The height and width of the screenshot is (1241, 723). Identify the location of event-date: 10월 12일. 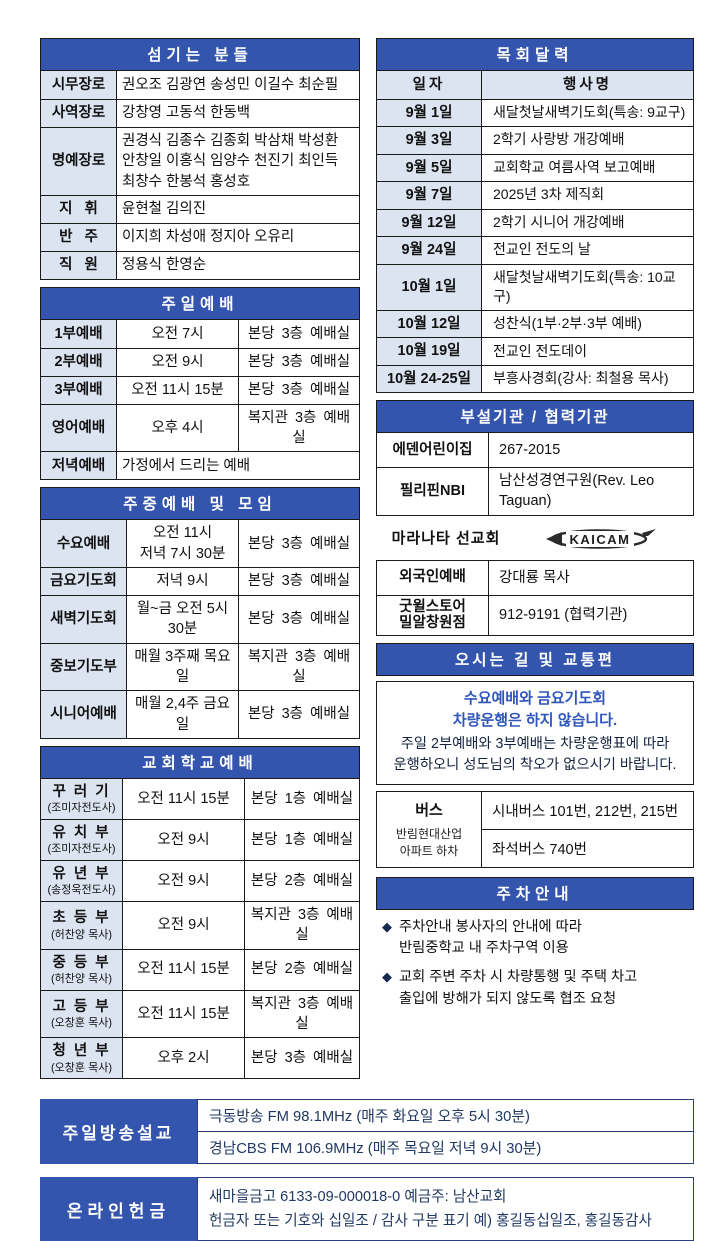
(429, 324).